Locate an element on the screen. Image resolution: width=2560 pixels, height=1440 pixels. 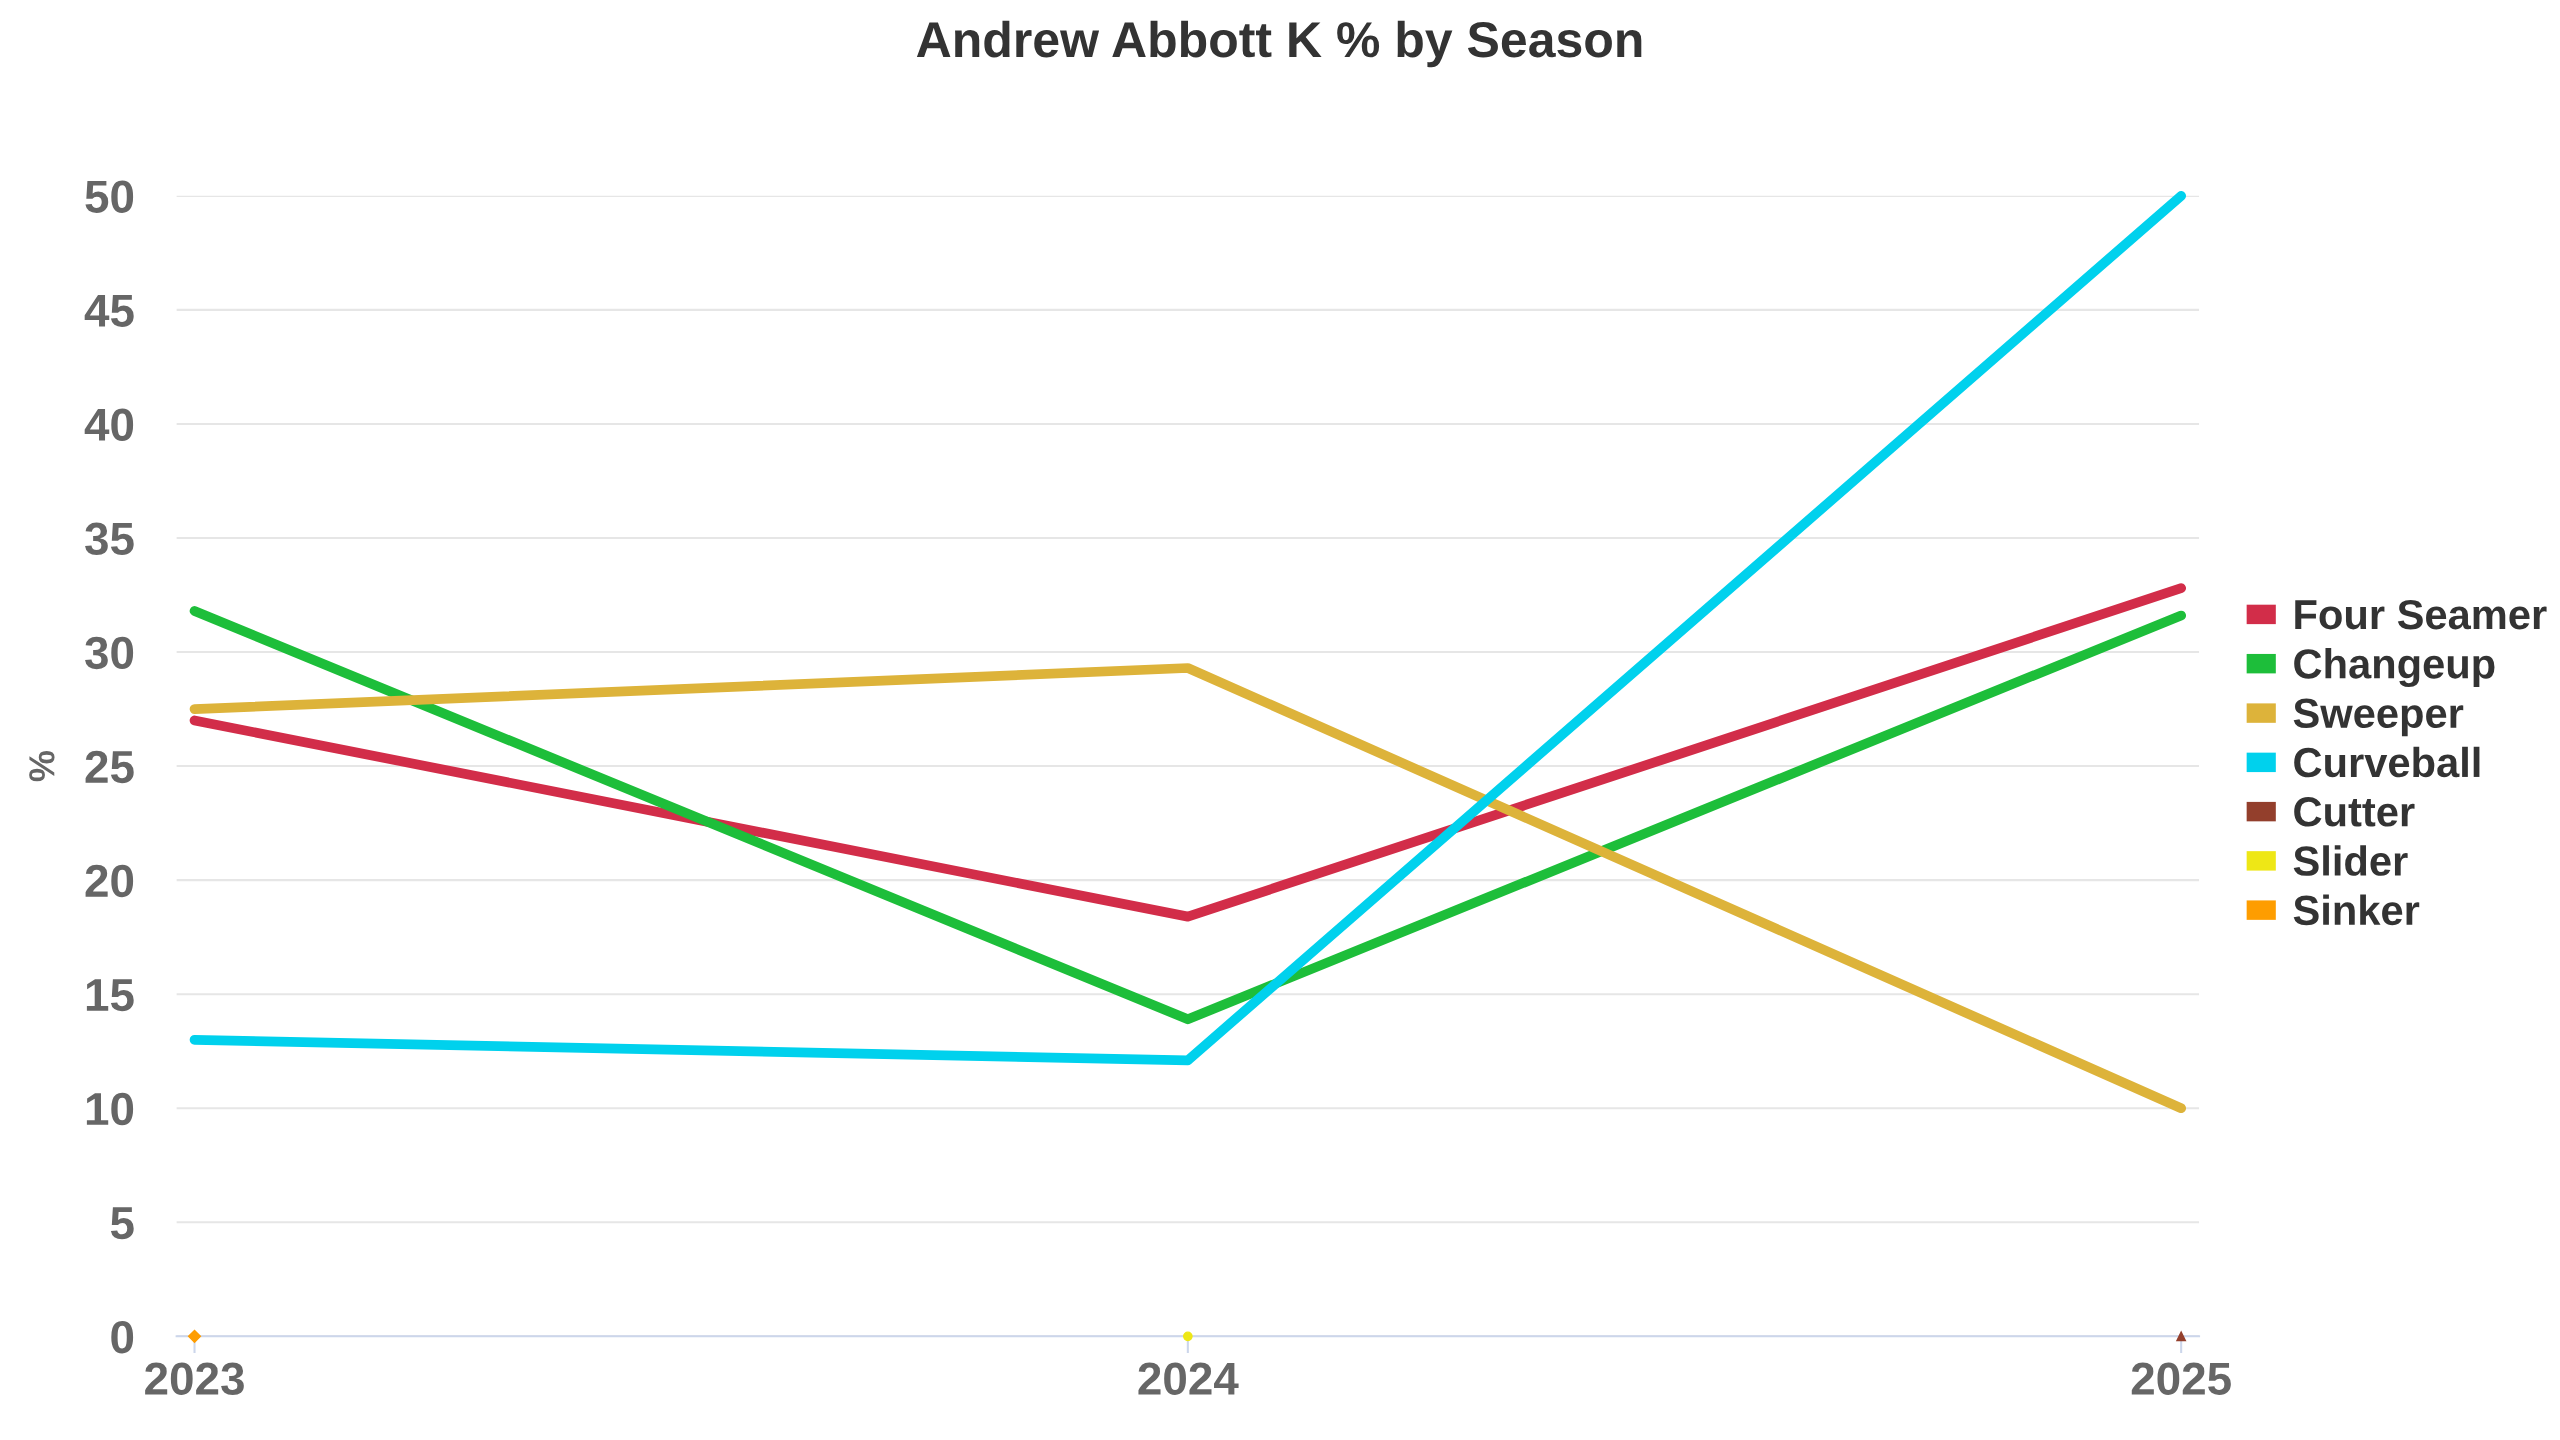
x-tick-label: 2023 is located at coordinates (194, 1379).